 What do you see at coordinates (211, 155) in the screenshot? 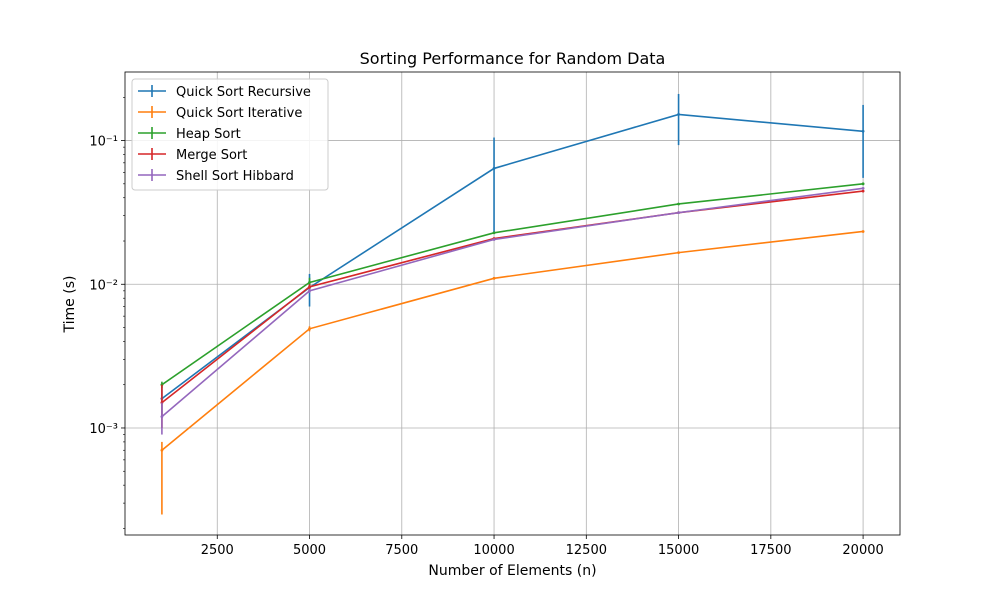
I see `legend-entry-label: Merge Sort` at bounding box center [211, 155].